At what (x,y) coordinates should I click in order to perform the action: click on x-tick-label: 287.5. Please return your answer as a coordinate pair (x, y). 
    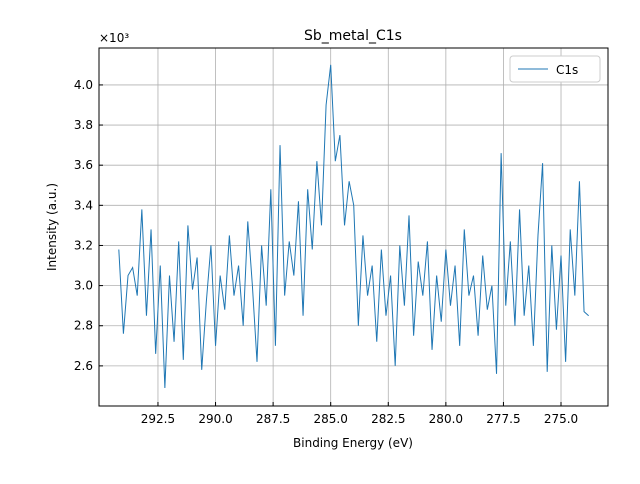
    Looking at the image, I should click on (273, 419).